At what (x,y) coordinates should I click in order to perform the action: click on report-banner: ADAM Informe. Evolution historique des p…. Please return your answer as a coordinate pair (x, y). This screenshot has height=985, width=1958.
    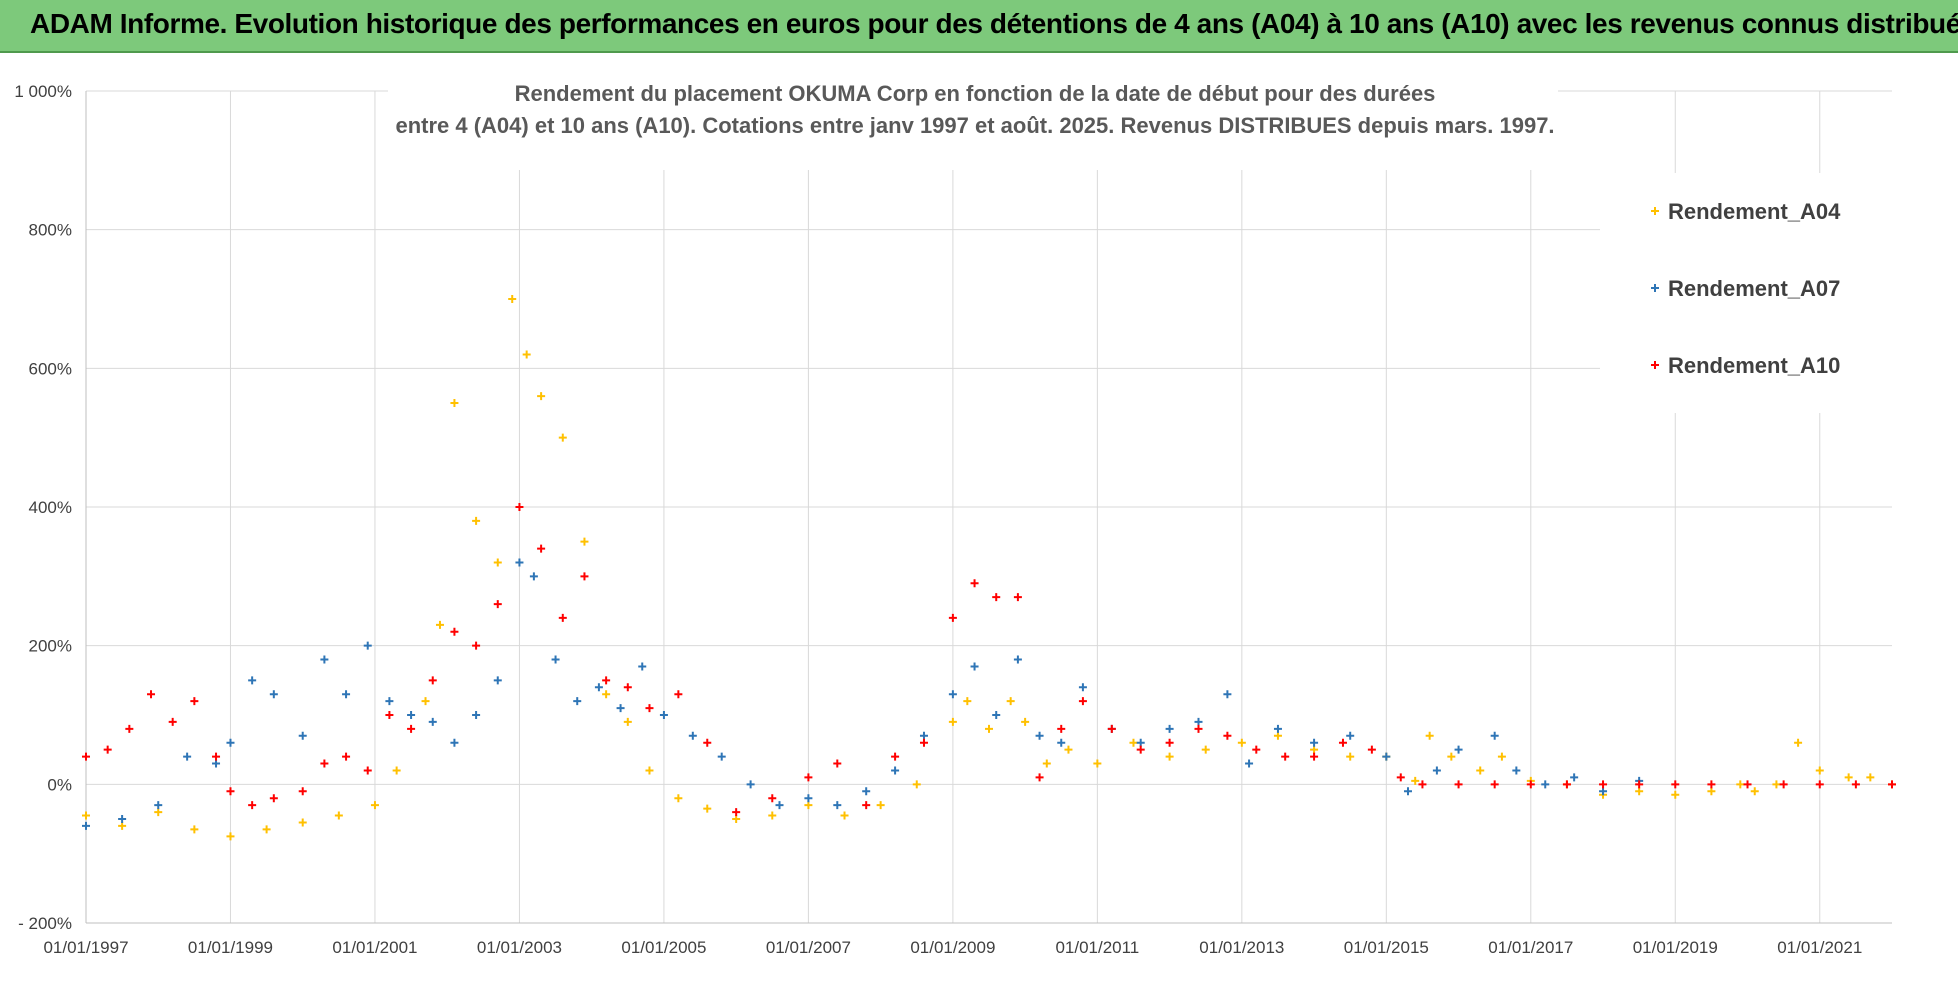
    Looking at the image, I should click on (979, 26).